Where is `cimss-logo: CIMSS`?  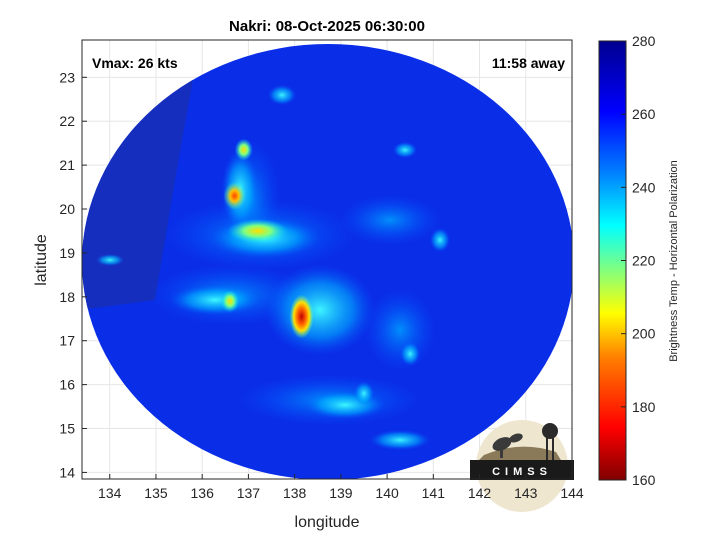 cimss-logo: CIMSS is located at coordinates (522, 466).